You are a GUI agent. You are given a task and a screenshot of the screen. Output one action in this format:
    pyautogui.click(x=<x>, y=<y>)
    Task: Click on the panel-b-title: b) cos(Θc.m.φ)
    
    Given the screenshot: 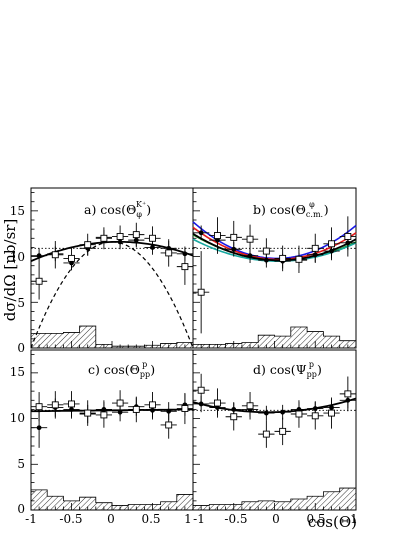 What is the action you would take?
    pyautogui.click(x=291, y=209)
    